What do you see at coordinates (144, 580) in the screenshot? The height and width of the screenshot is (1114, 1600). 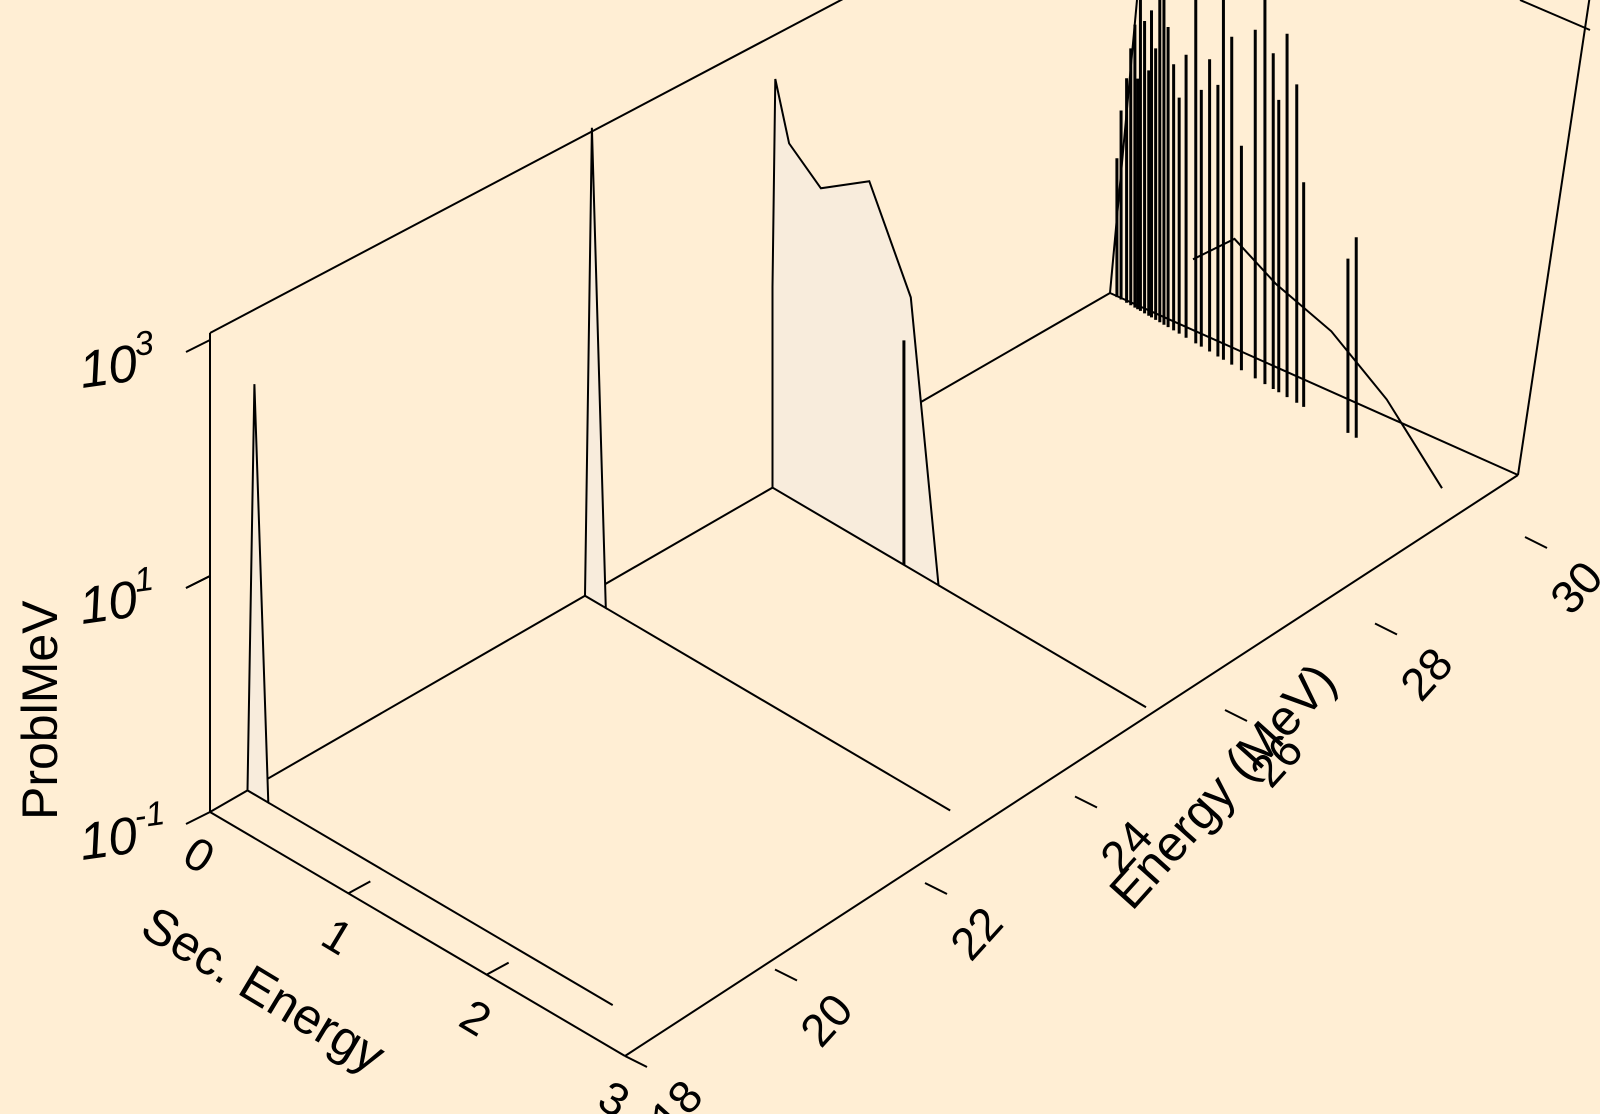 I see `z-tick-exponent: 1` at bounding box center [144, 580].